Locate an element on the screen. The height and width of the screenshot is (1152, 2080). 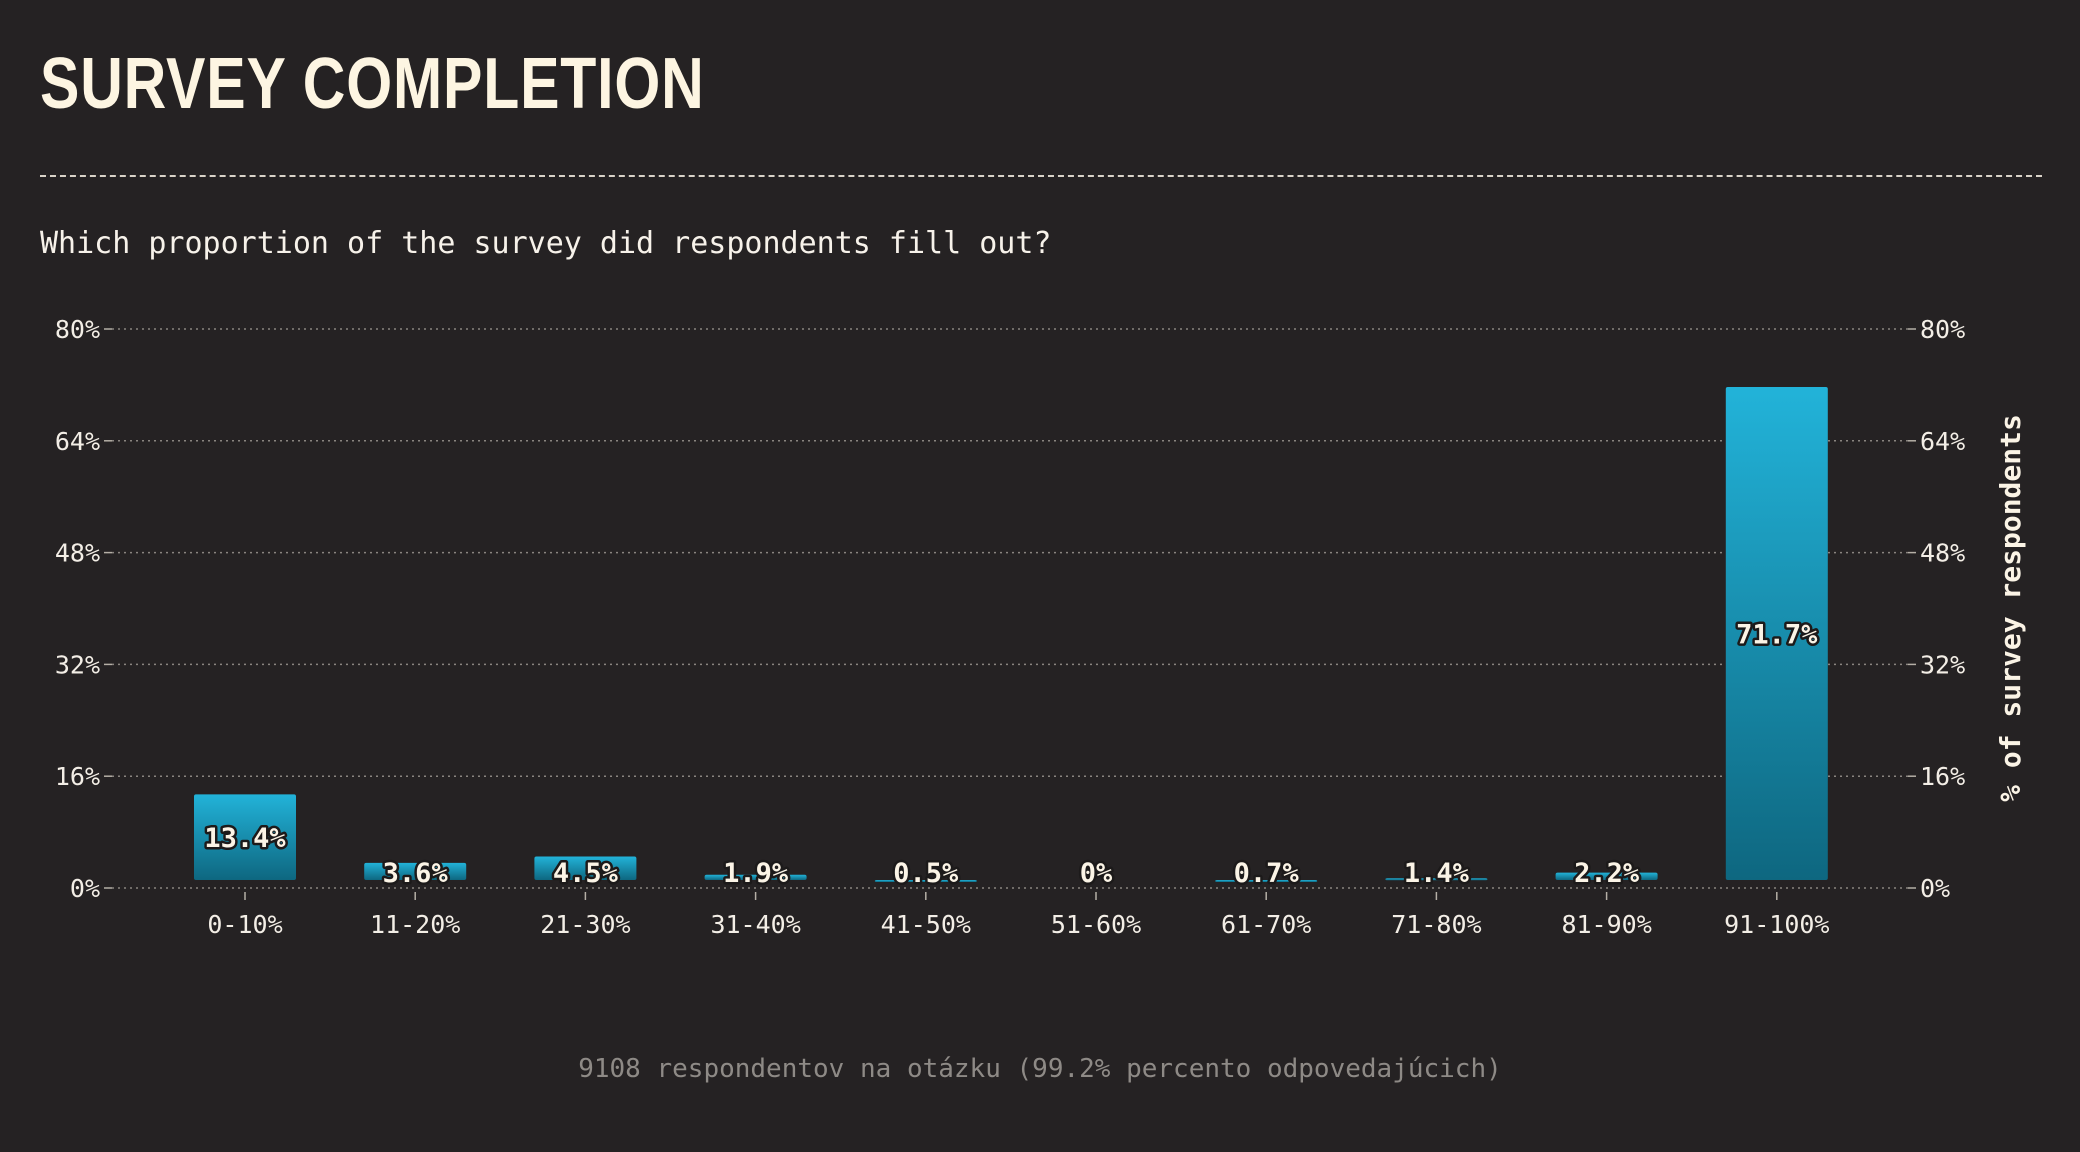
y-tick-label-left: 48% is located at coordinates (77, 553).